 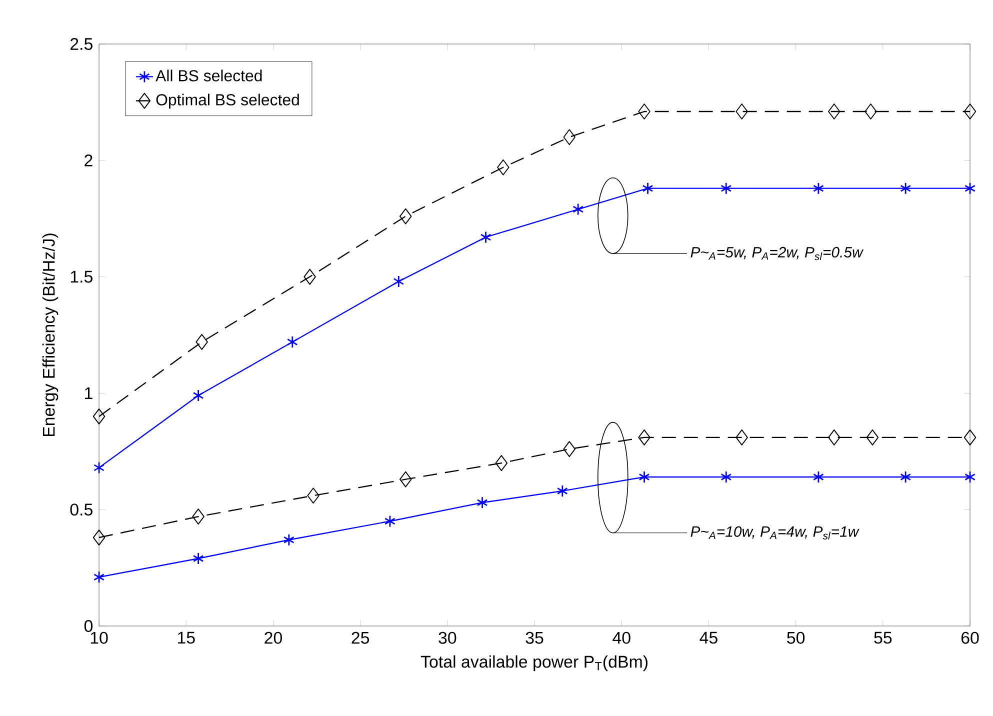 What do you see at coordinates (186, 638) in the screenshot?
I see `x-tick-label: 15` at bounding box center [186, 638].